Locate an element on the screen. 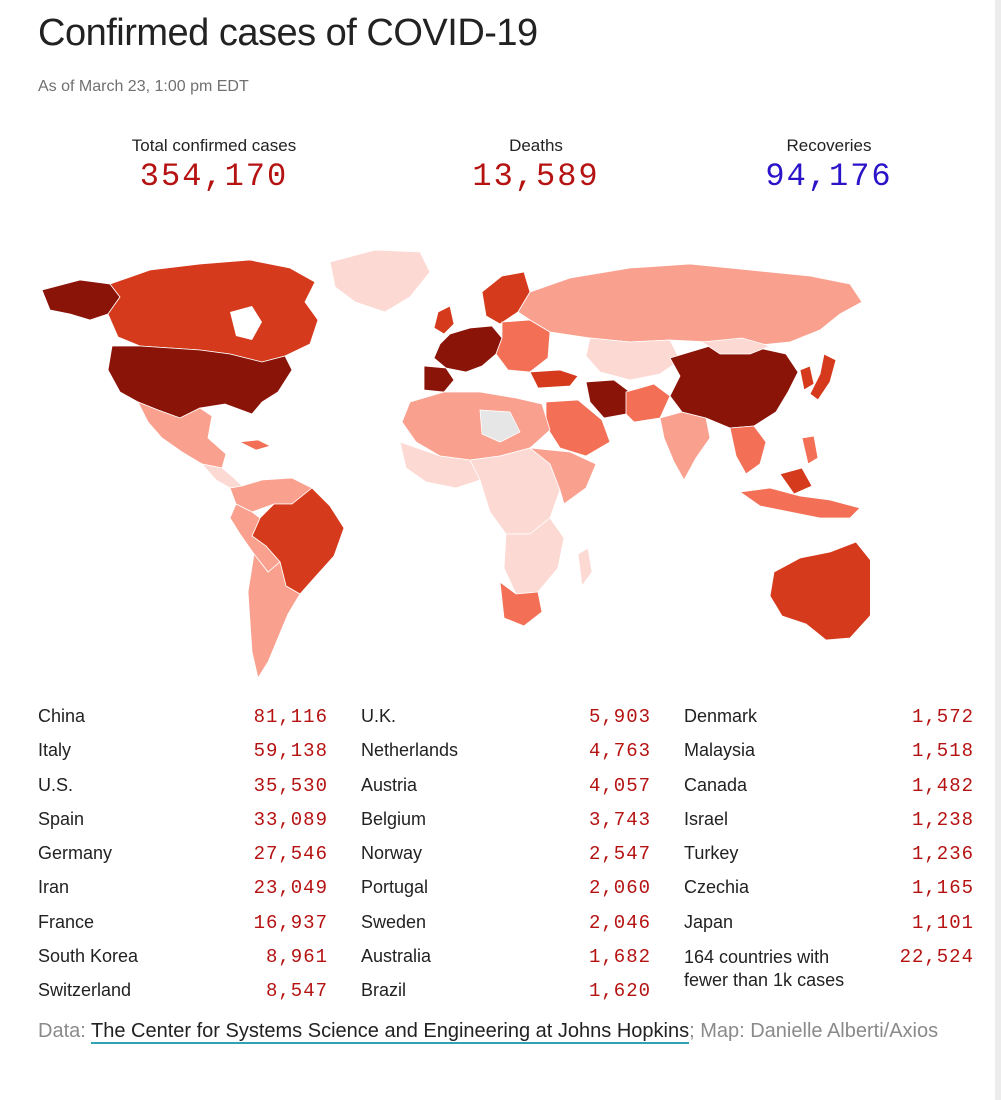 This screenshot has width=1001, height=1100. case-count: 3,743 is located at coordinates (619, 819).